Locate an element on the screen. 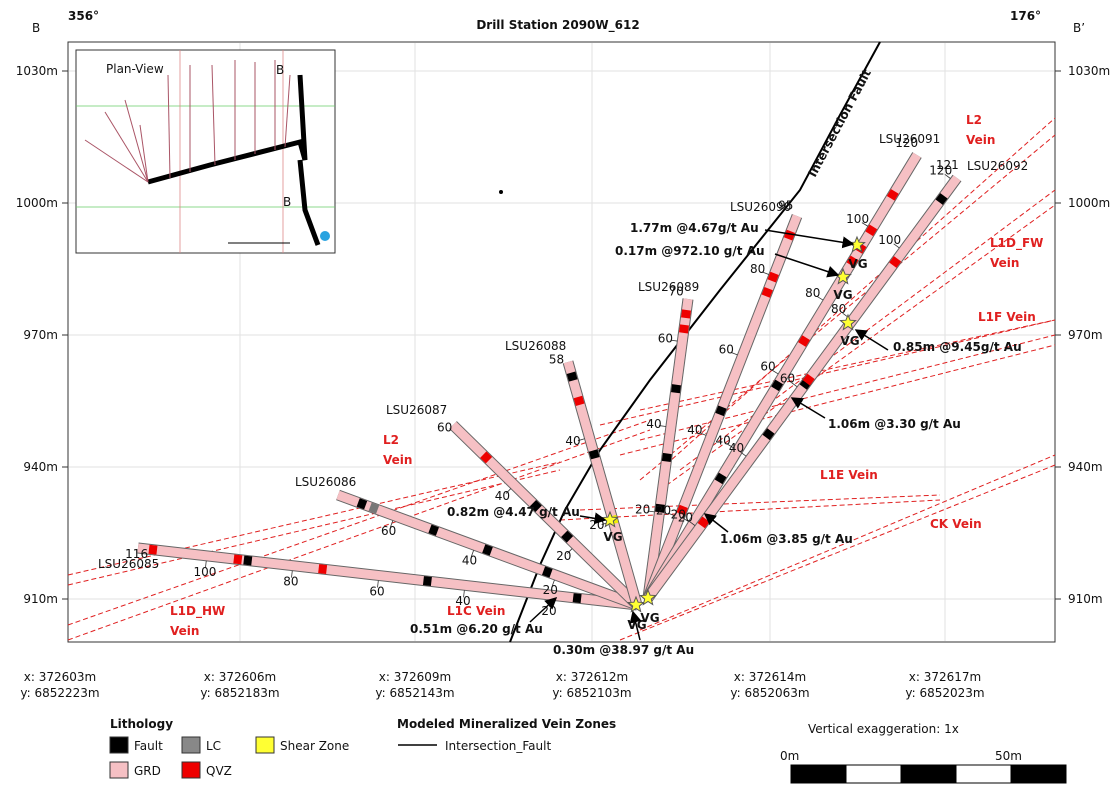 Image resolution: width=1120 pixels, height=792 pixels. legend-label: Intersection_Fault is located at coordinates (498, 746).